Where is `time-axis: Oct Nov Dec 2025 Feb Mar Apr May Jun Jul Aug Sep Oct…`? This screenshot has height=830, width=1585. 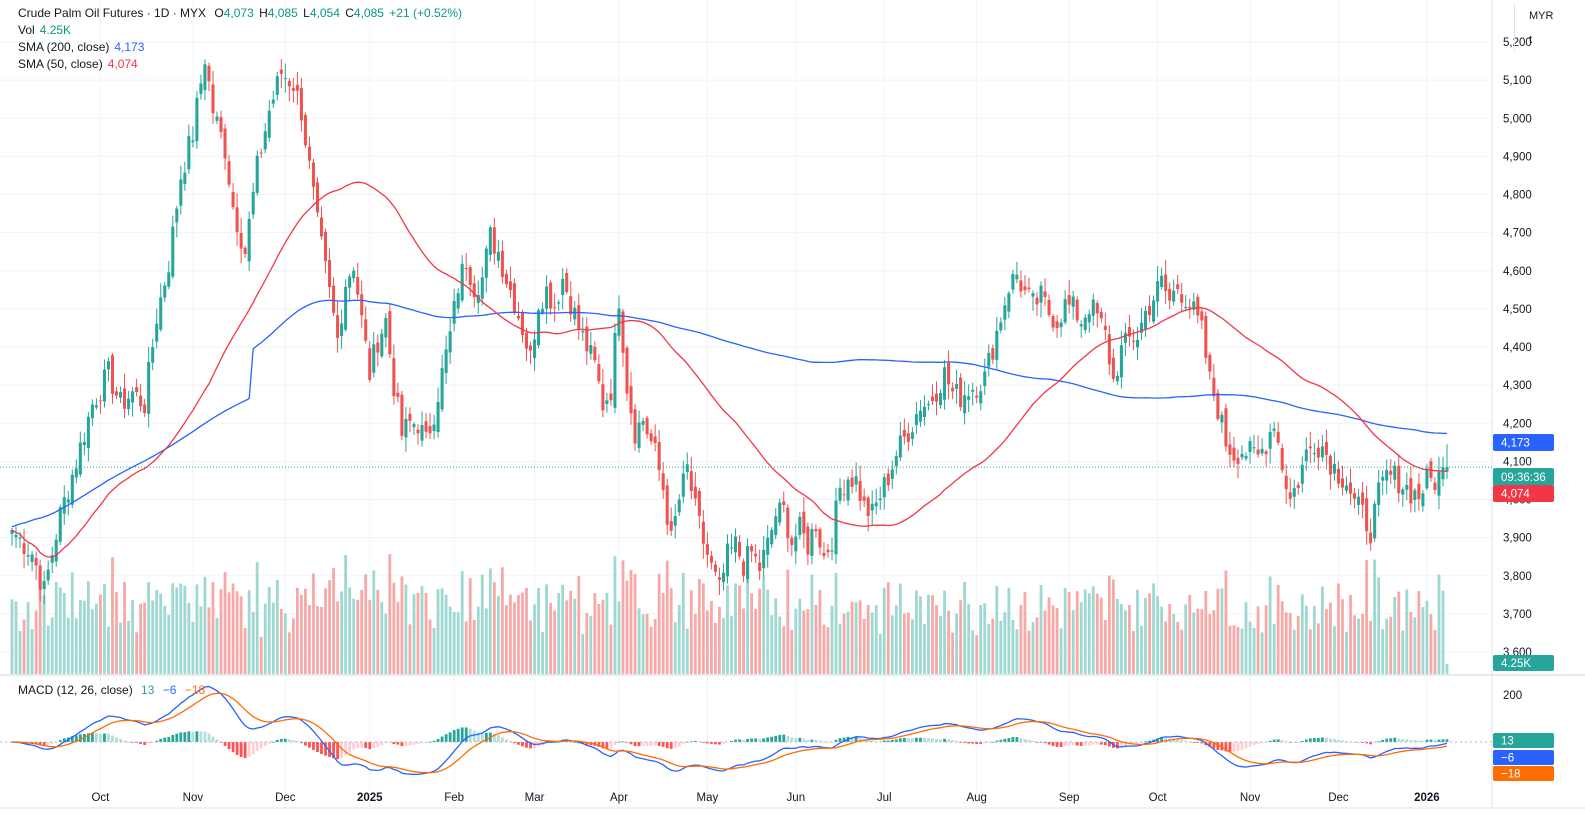 time-axis: Oct Nov Dec 2025 Feb Mar Apr May Jun Jul Aug Sep Oct… is located at coordinates (765, 798).